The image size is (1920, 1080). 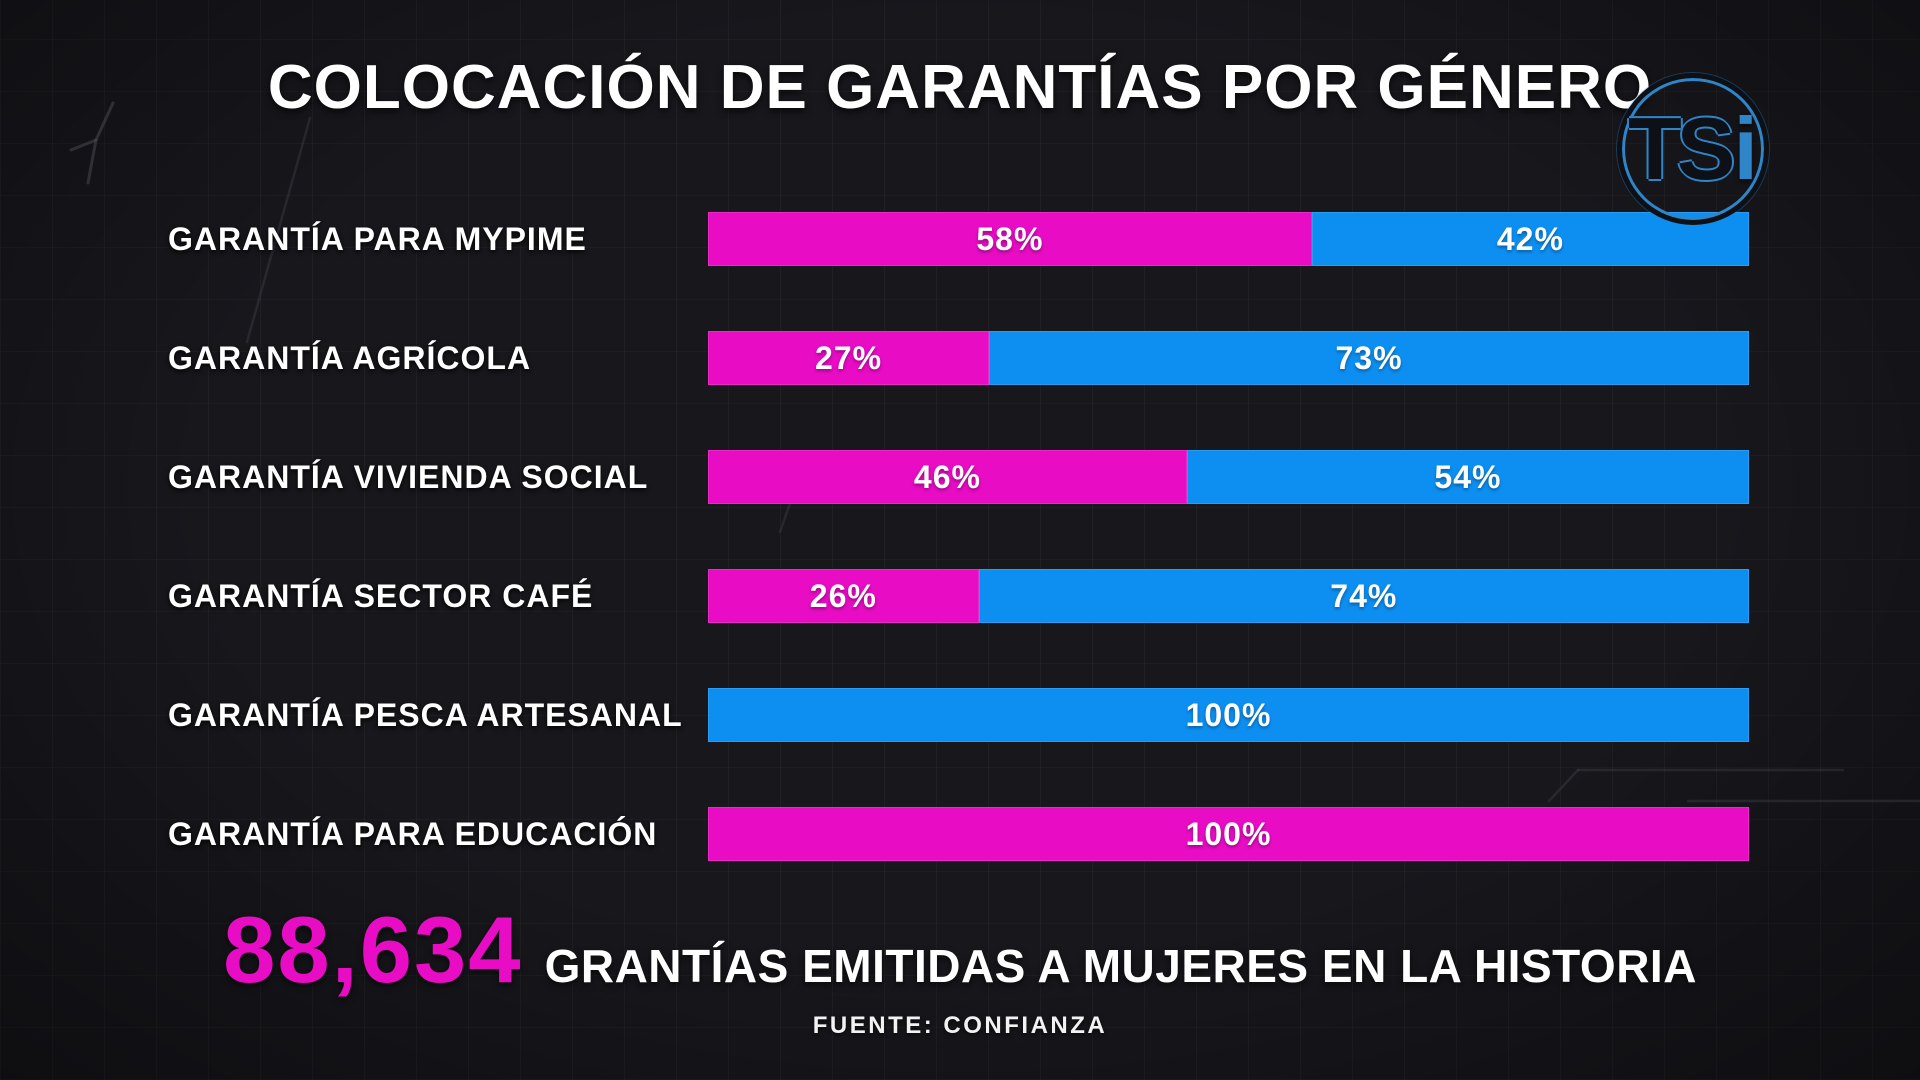 I want to click on chart-row: GARANTÍA PARA EDUCACIÓN 100%, so click(x=958, y=834).